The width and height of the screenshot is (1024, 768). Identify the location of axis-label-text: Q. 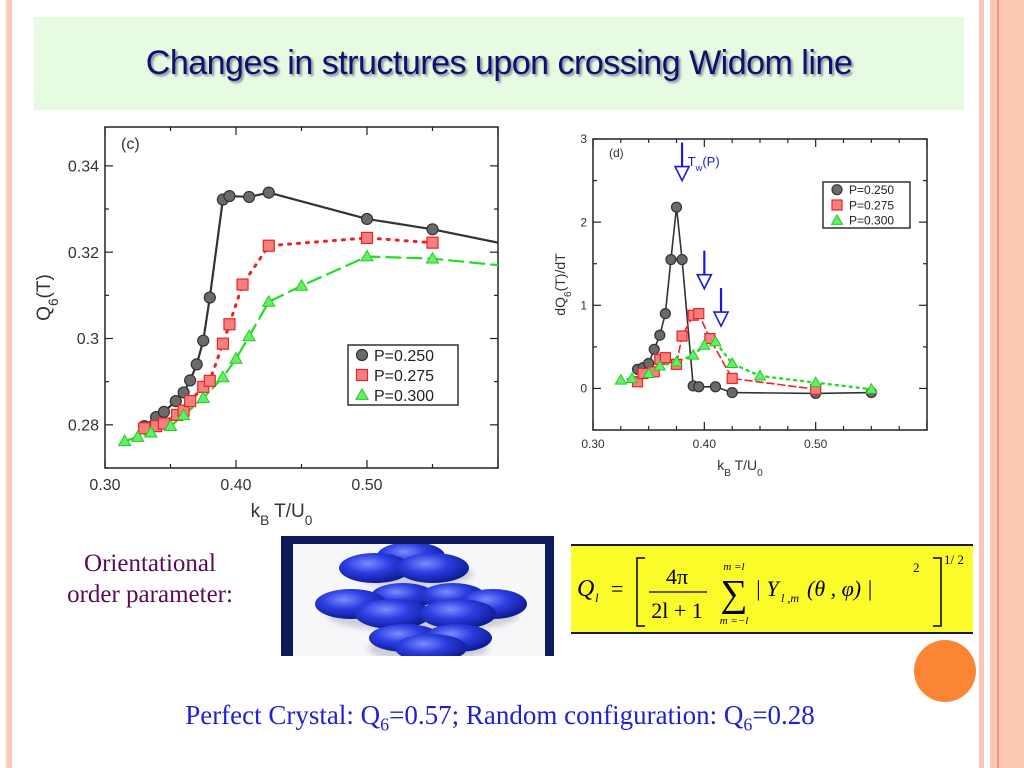
(44, 313).